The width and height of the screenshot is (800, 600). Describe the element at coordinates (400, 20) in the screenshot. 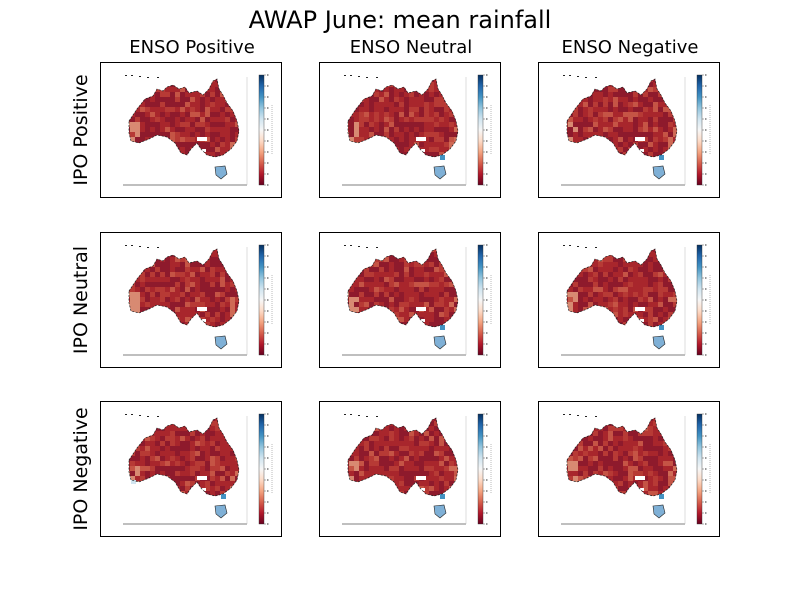

I see `figure-title: AWAP June: mean rainfall` at that location.